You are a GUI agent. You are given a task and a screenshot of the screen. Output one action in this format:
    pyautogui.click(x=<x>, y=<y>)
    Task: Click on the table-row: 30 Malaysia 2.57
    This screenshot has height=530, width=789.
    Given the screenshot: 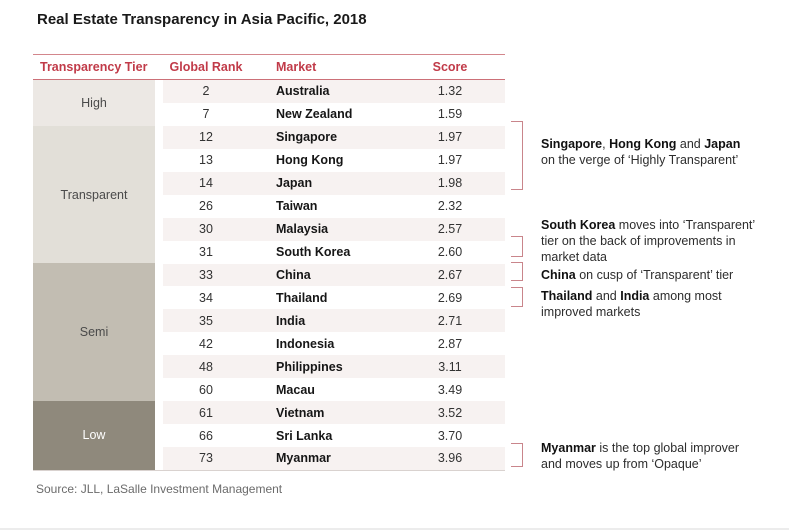 What is the action you would take?
    pyautogui.click(x=334, y=229)
    